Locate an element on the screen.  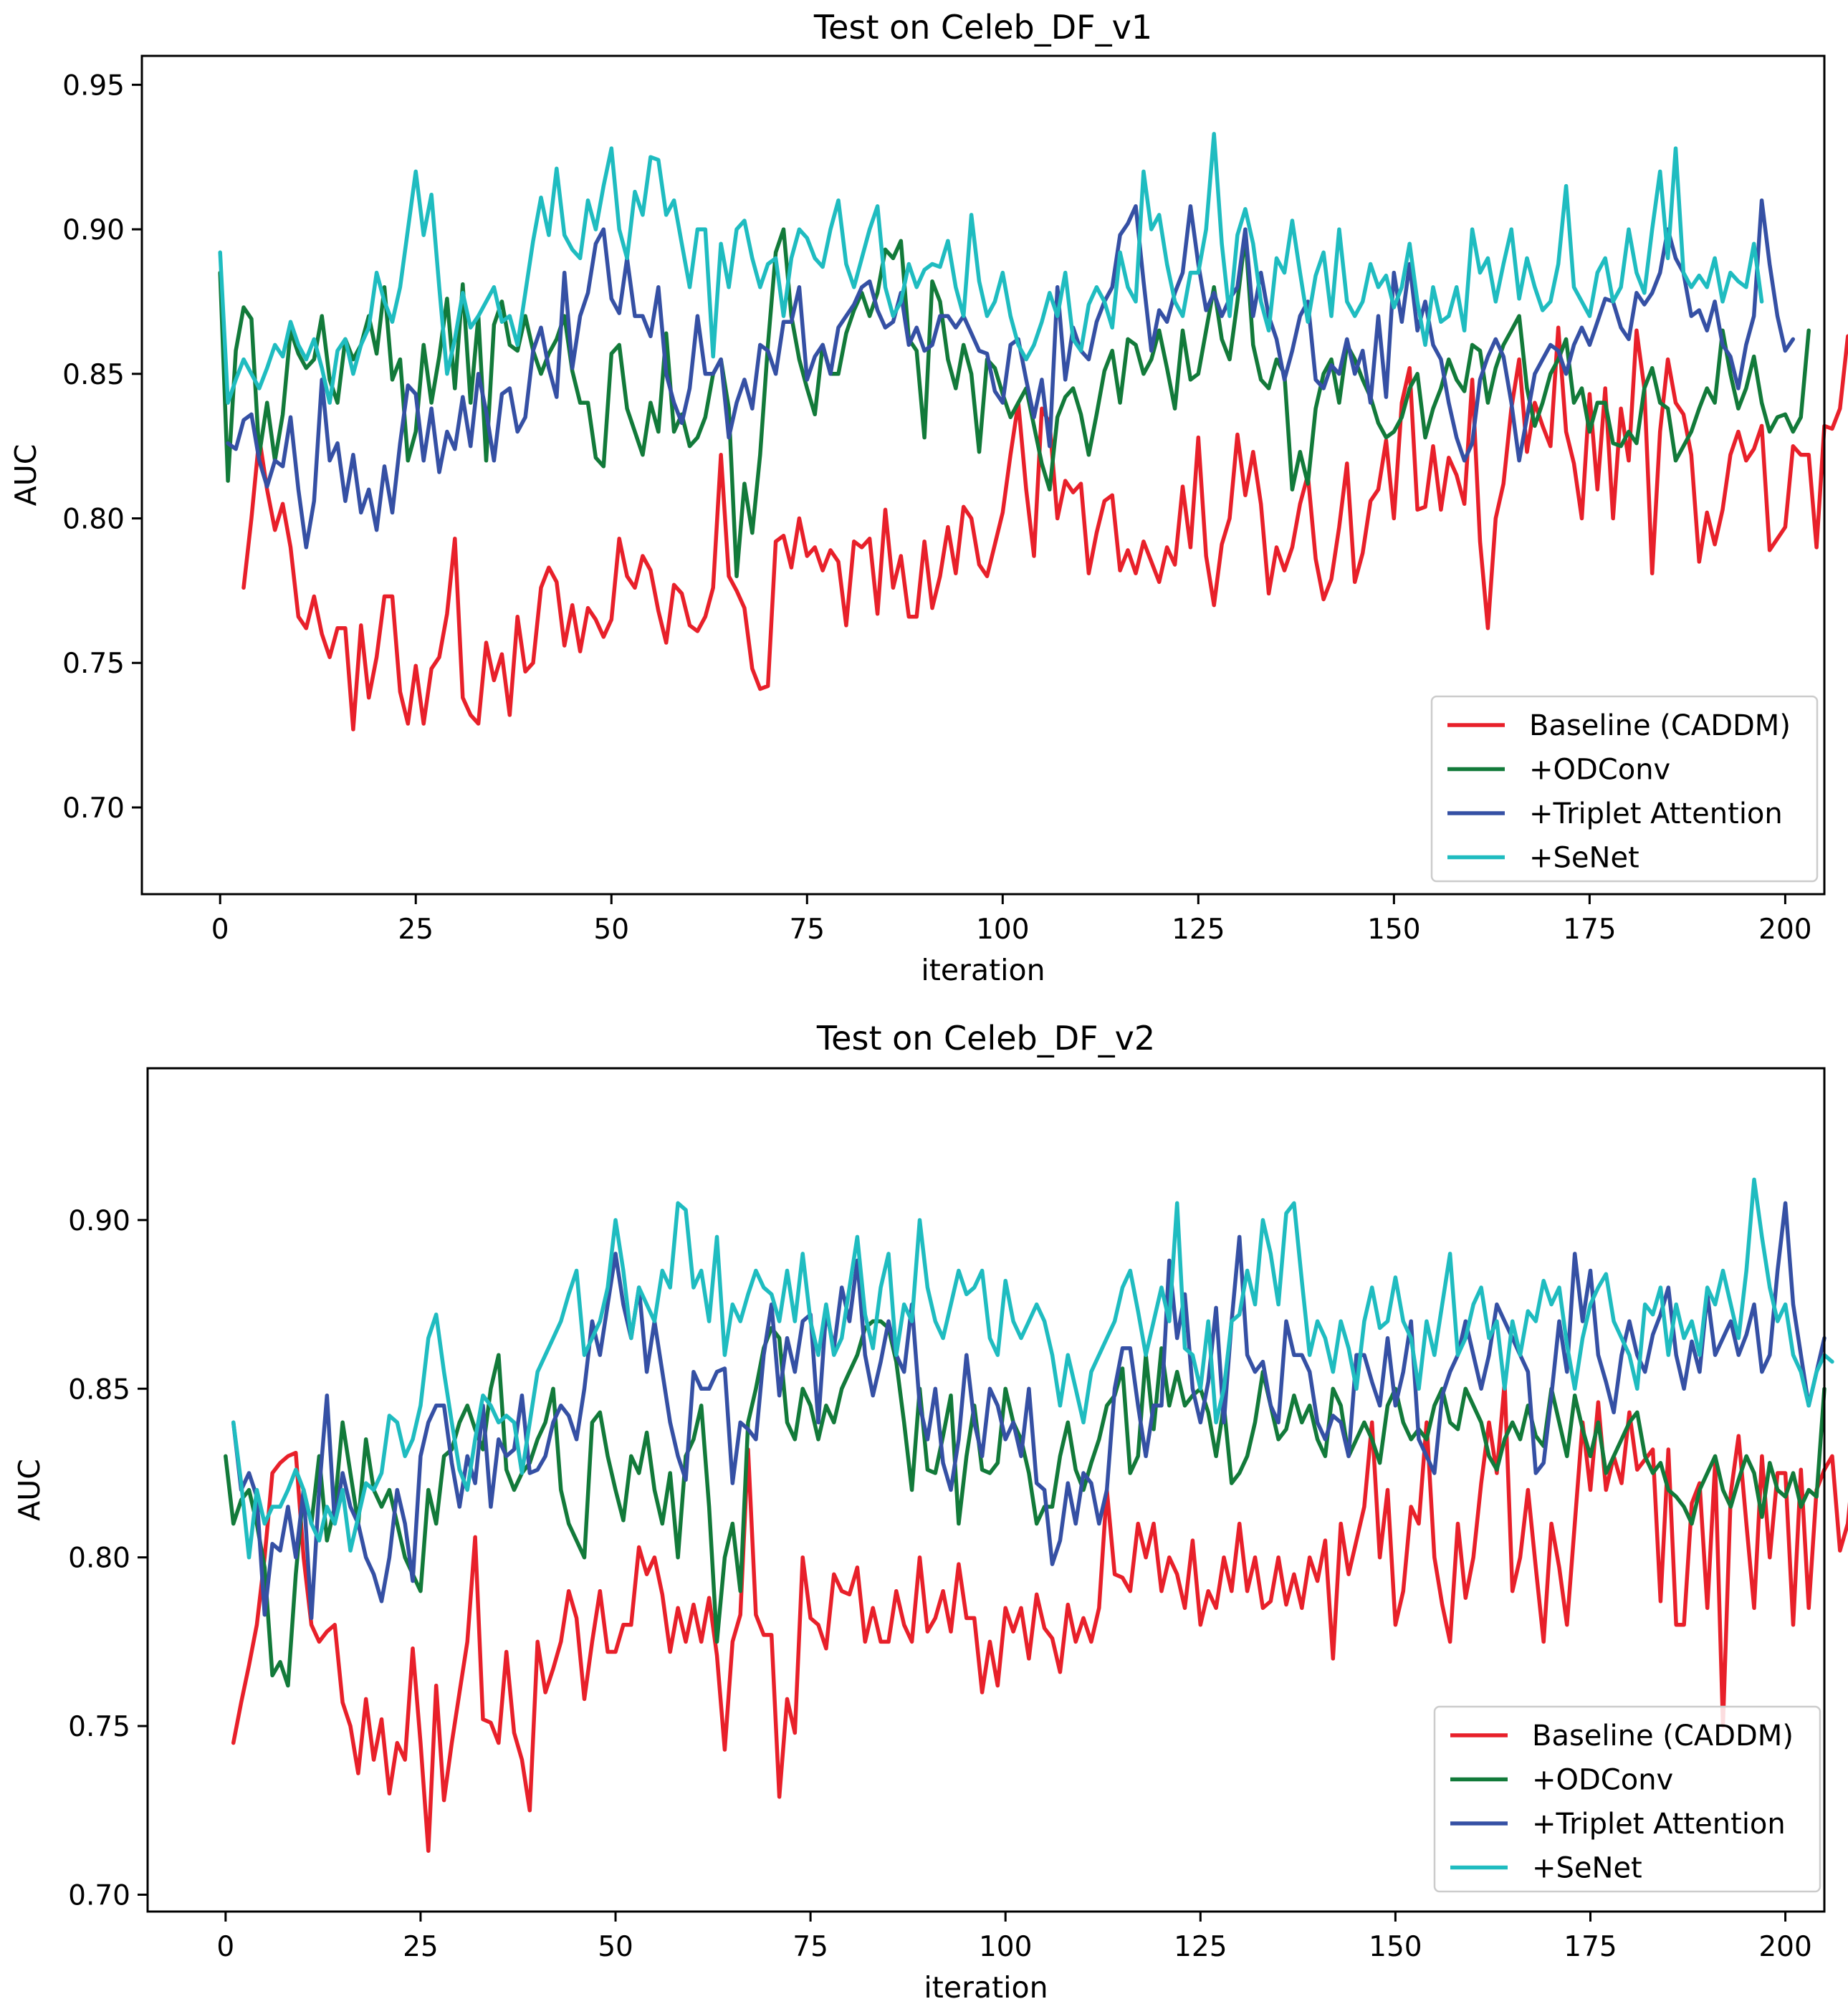
series-line-triplet-attention is located at coordinates (1011, 374).